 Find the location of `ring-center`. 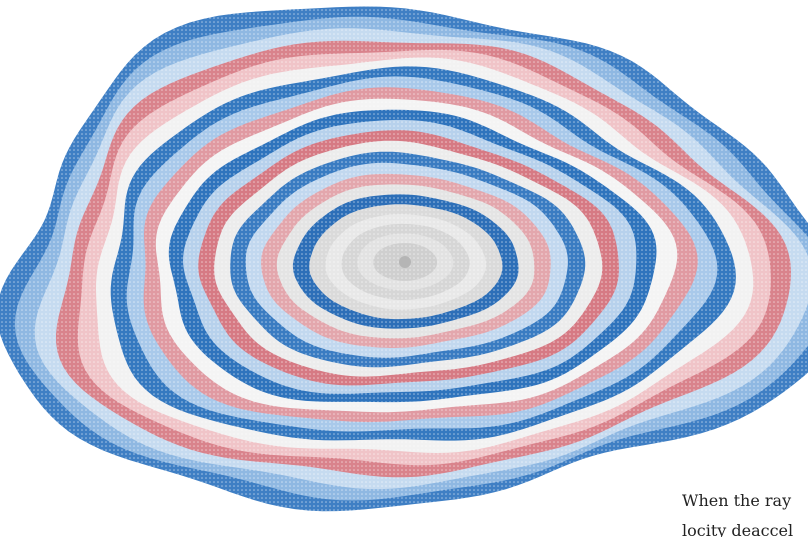

ring-center is located at coordinates (405, 262).